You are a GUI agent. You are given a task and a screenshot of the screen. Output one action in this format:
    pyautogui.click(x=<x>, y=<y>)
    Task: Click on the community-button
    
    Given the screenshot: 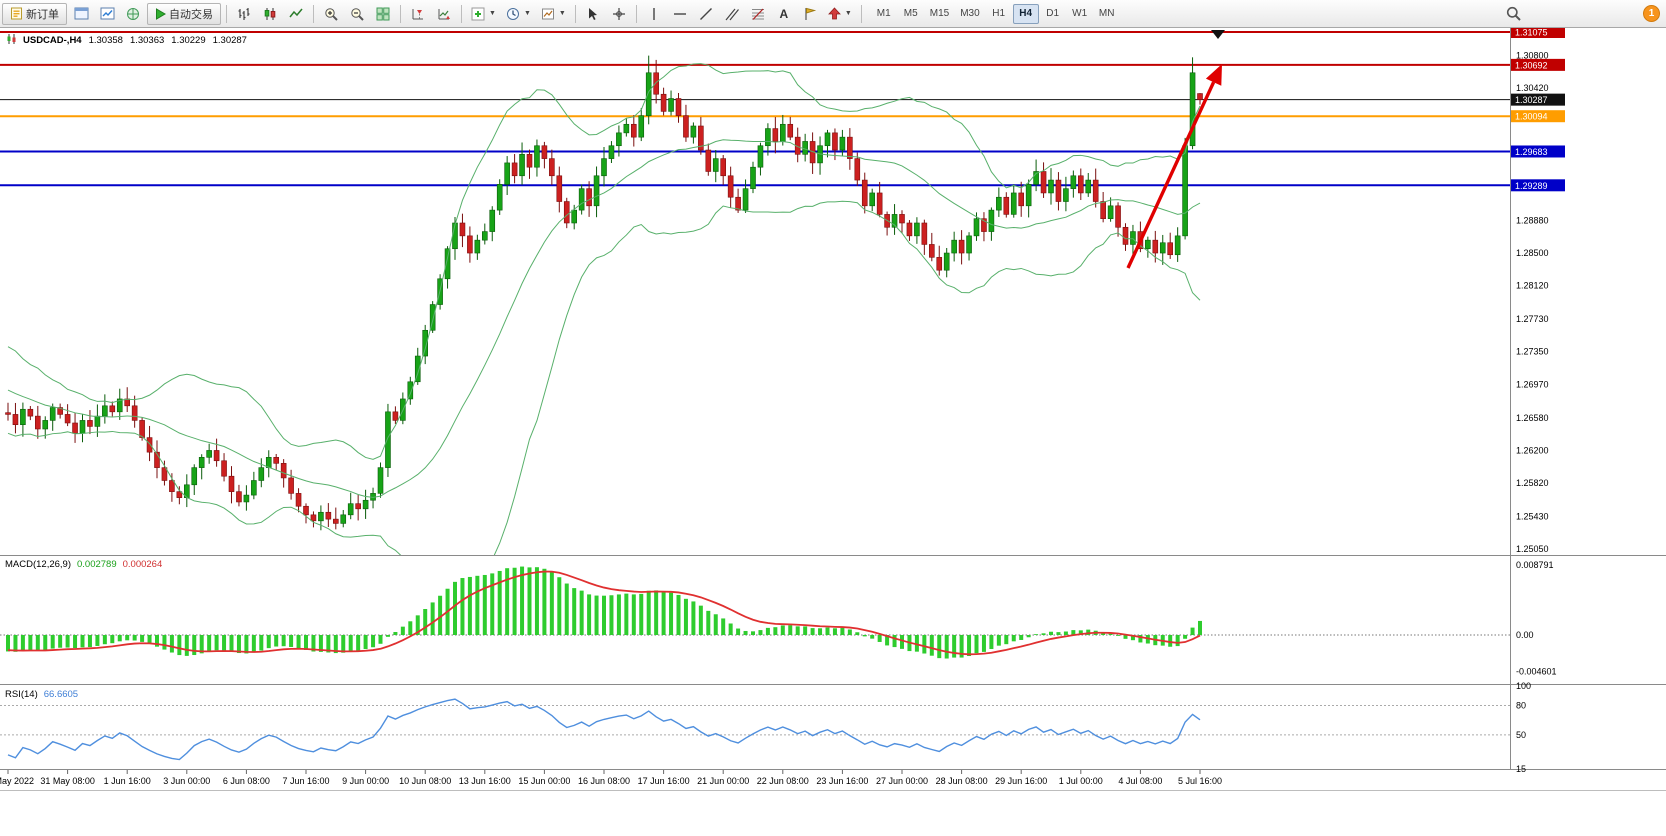 What is the action you would take?
    pyautogui.click(x=133, y=14)
    